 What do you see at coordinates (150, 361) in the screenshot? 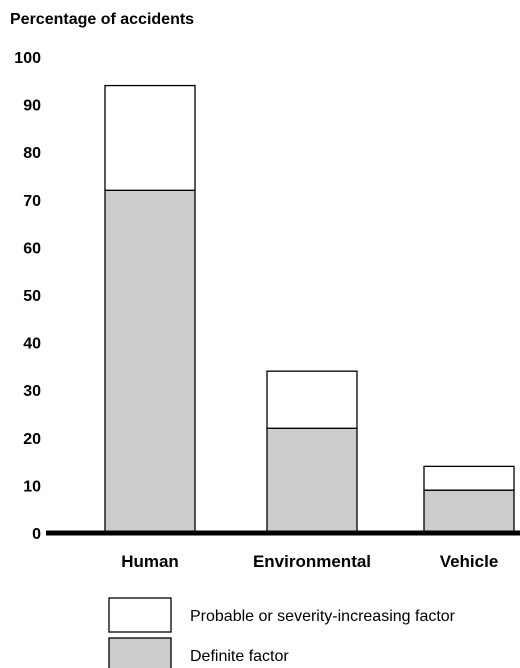
I see `bar-human-definite` at bounding box center [150, 361].